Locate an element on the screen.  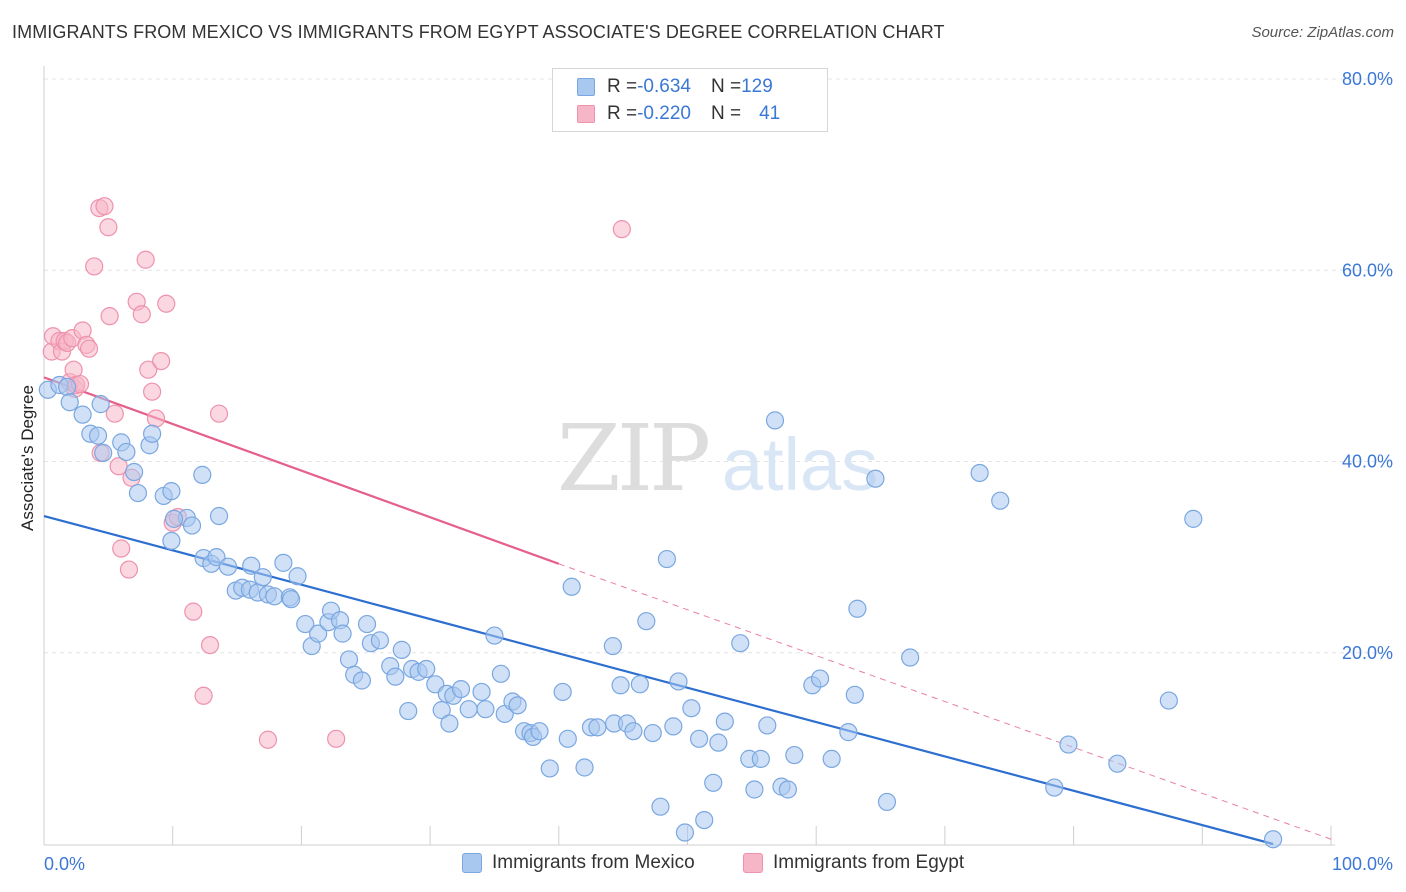
x-tick-label: 100.0% is located at coordinates (1362, 864).